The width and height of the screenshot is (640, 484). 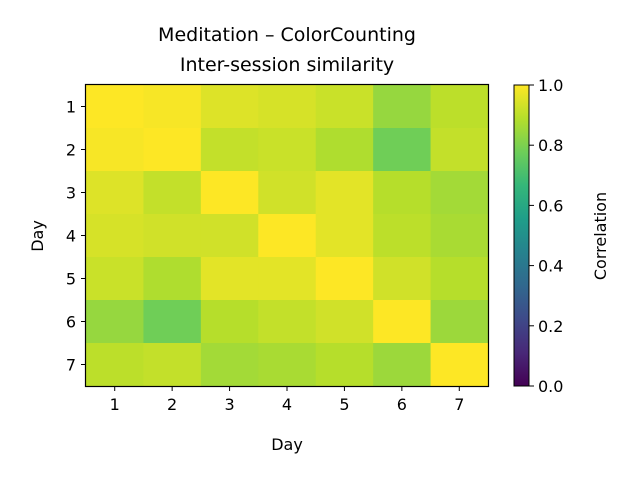 I want to click on chart-subtitle: Inter-session similarity, so click(x=287, y=65).